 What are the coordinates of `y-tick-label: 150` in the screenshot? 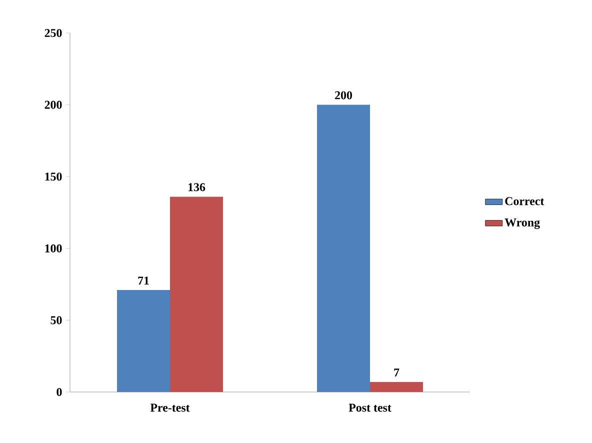 It's located at (53, 176).